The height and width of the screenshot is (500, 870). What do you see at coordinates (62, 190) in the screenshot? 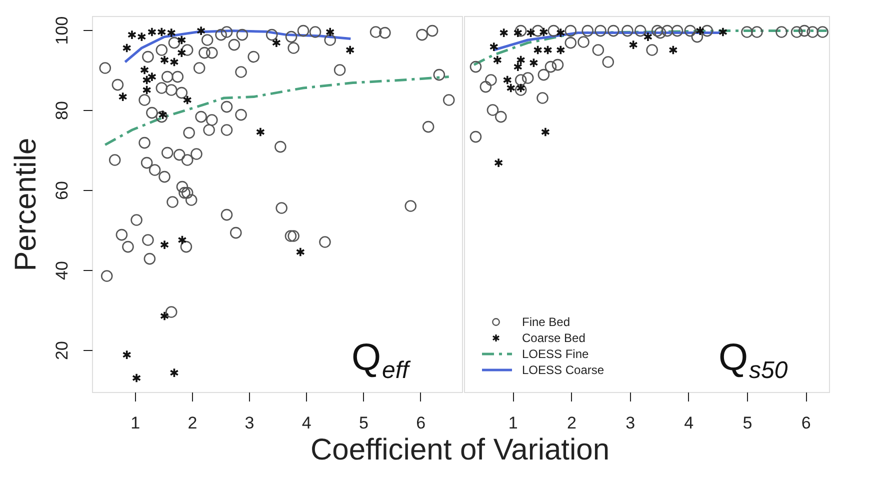
I see `y-tick-label: 60` at bounding box center [62, 190].